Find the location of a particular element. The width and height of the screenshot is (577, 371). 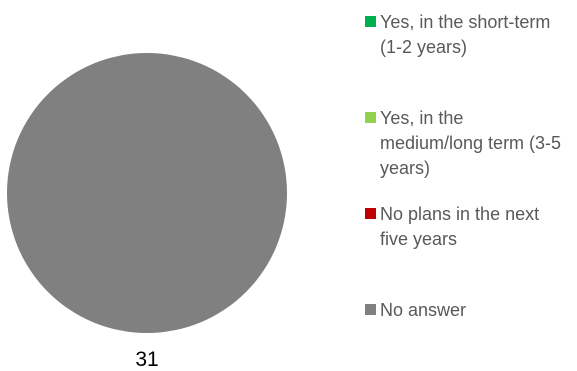

legend-swatch-short-term is located at coordinates (370, 21).